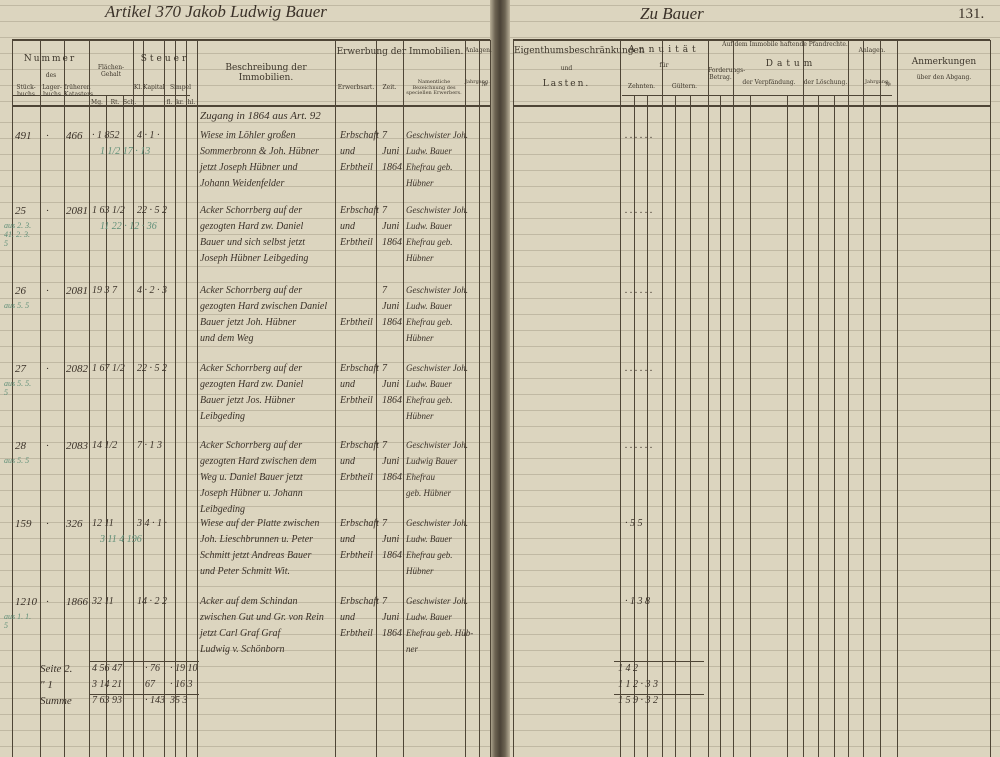 The width and height of the screenshot is (1000, 757). Describe the element at coordinates (97, 102) in the screenshot. I see `header-mg: Mg.` at that location.